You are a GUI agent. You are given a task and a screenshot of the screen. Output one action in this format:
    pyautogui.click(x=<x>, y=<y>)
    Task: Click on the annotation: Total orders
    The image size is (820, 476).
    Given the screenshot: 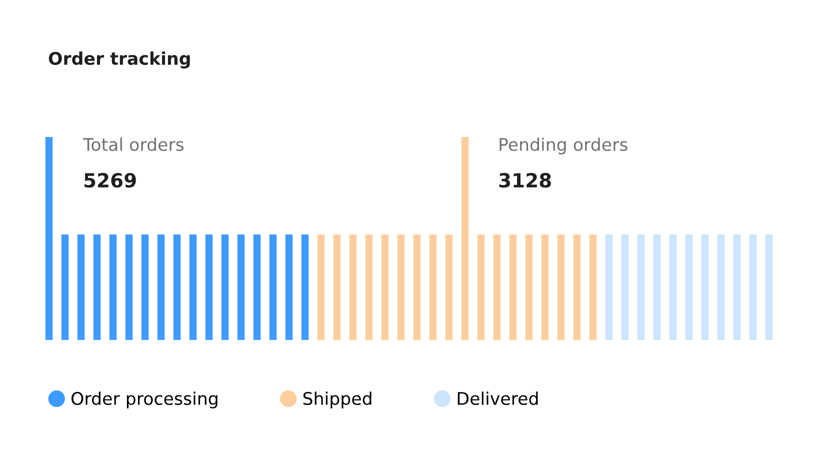 What is the action you would take?
    pyautogui.click(x=133, y=145)
    